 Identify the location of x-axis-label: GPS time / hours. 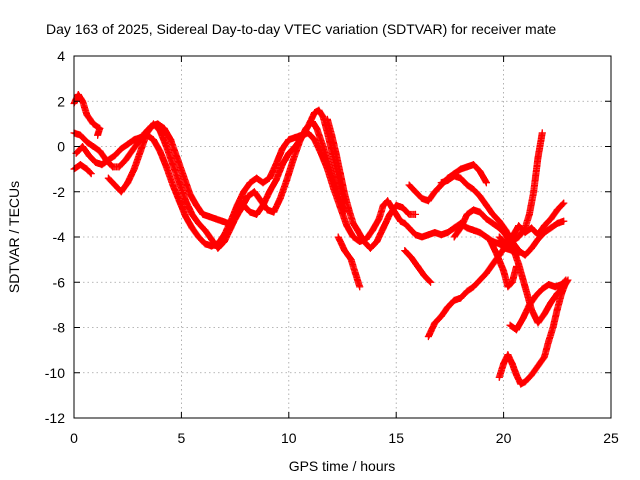
(342, 466).